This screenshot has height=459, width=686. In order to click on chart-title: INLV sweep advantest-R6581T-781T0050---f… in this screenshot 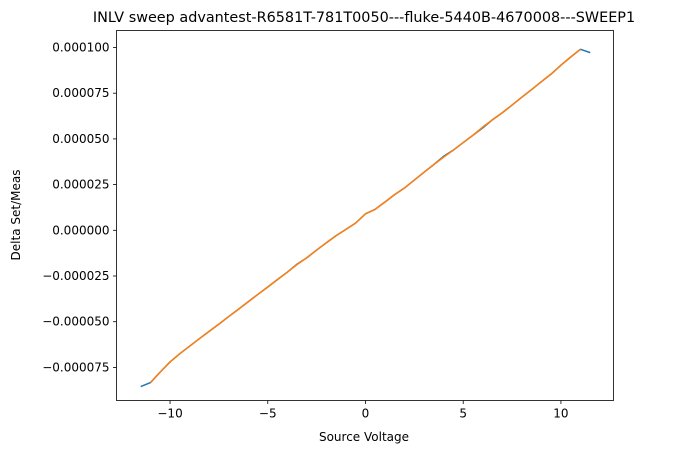, I will do `click(364, 18)`.